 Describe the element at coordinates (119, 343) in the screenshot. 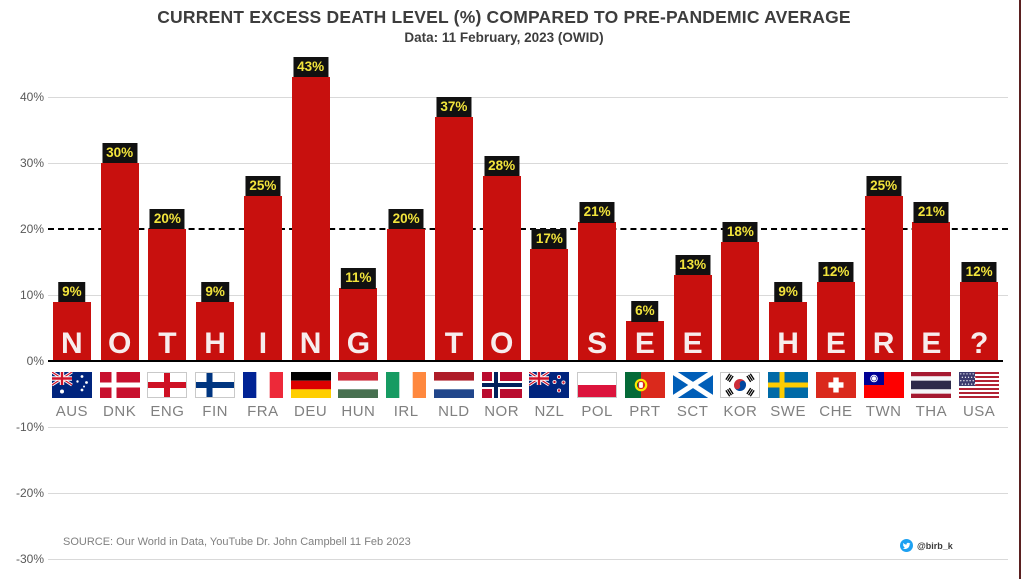

I see `bar-letter-dnk: O` at that location.